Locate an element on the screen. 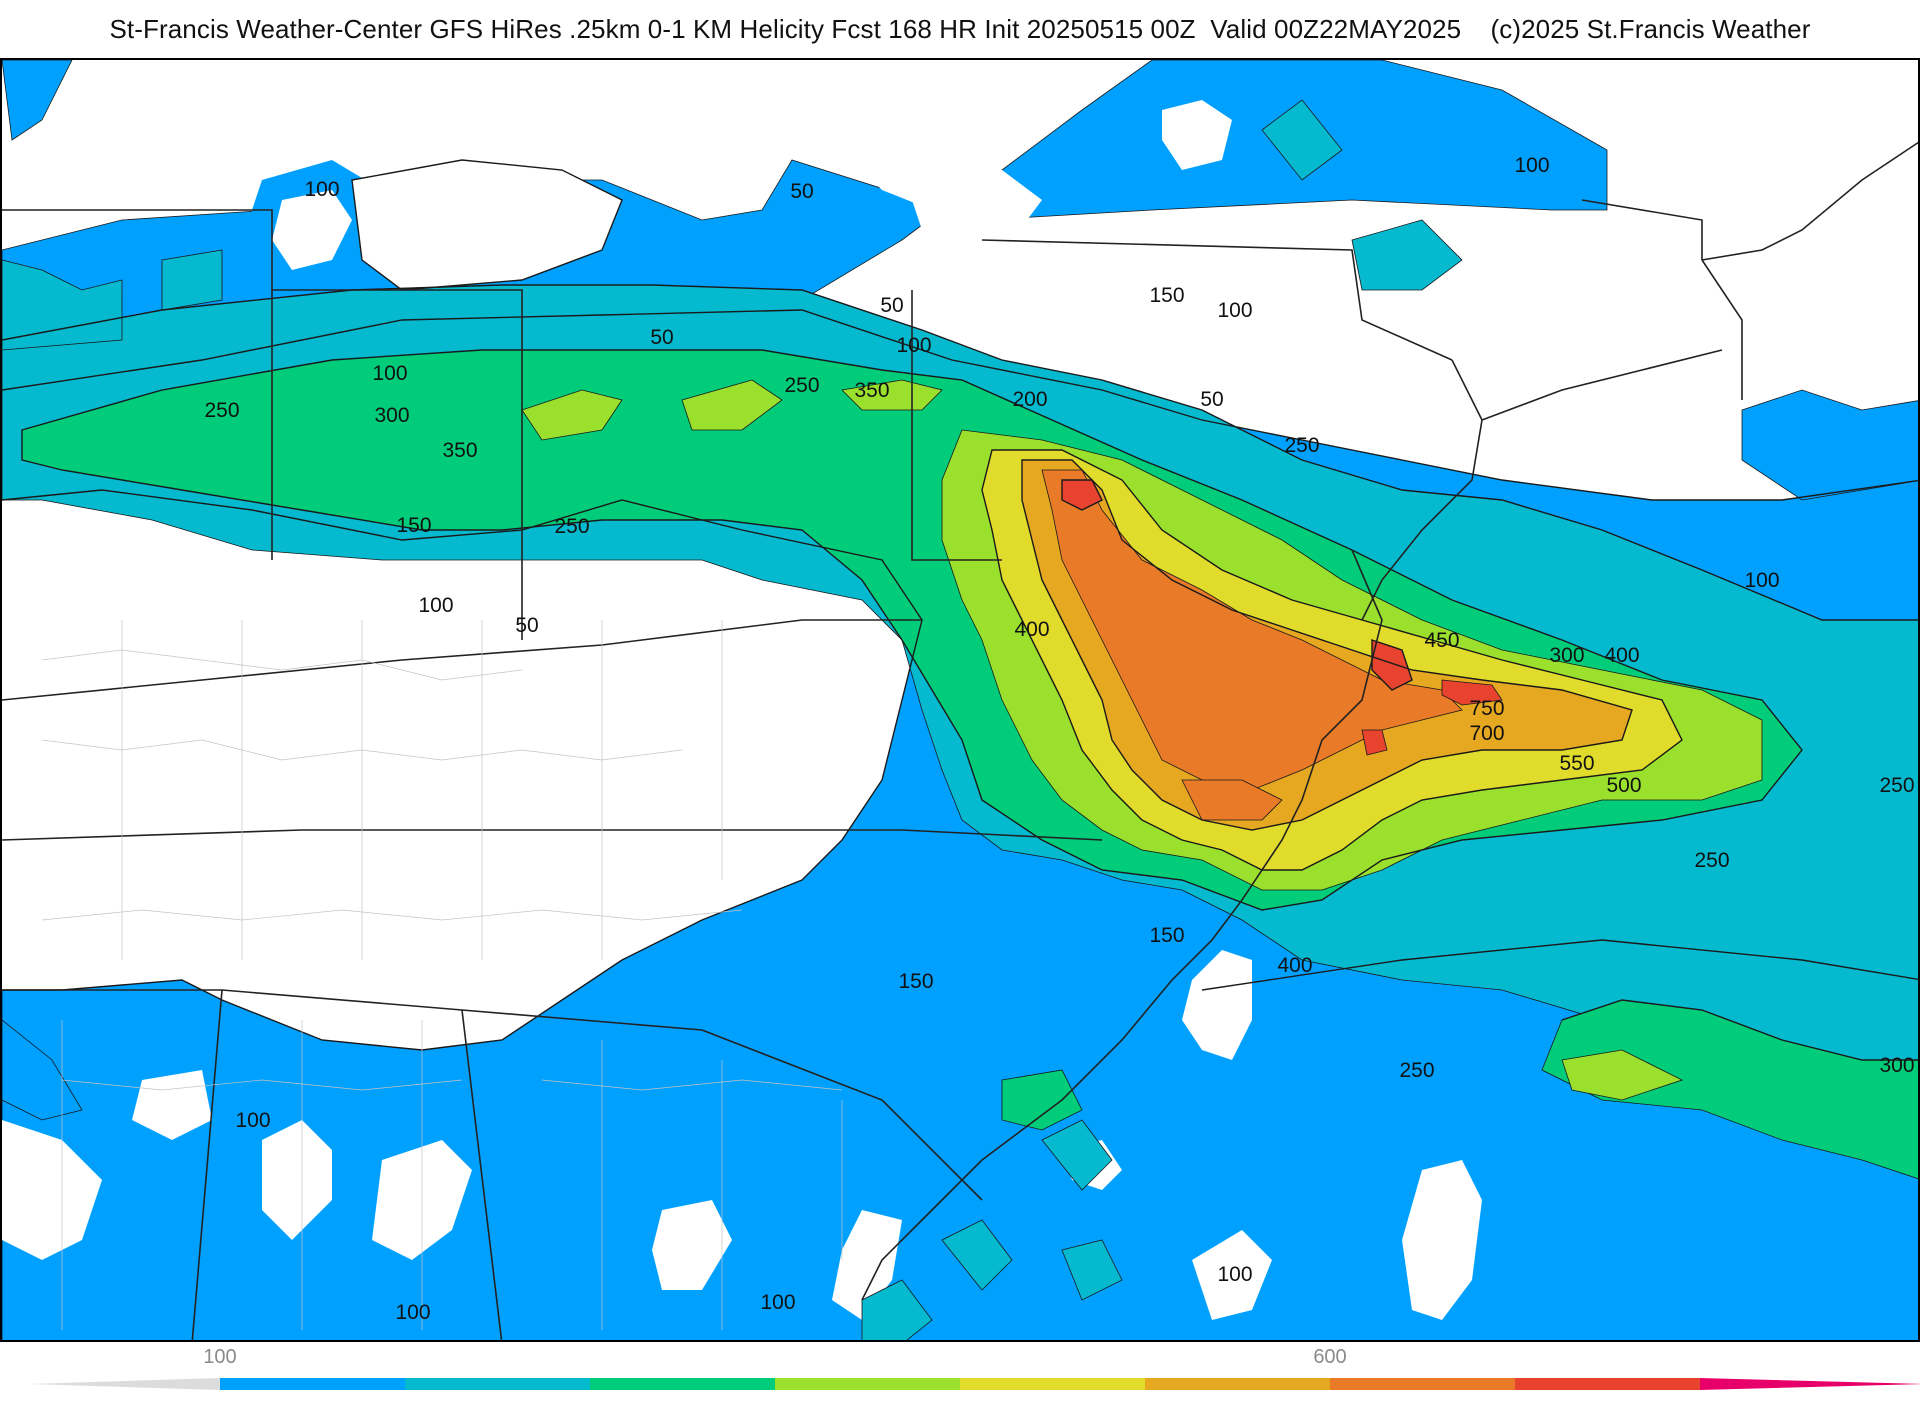 The width and height of the screenshot is (1920, 1405). contour-label: 550 is located at coordinates (1576, 763).